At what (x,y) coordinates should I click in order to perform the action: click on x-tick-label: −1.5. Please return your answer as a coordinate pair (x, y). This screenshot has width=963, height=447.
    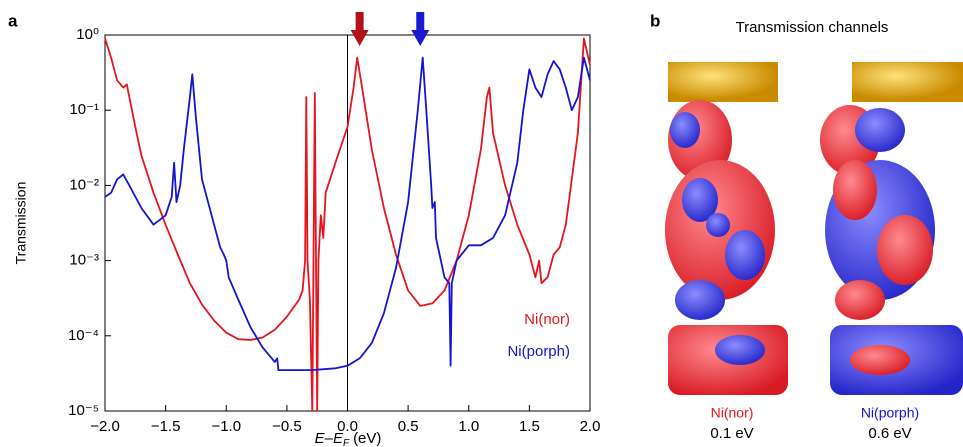
    Looking at the image, I should click on (166, 426).